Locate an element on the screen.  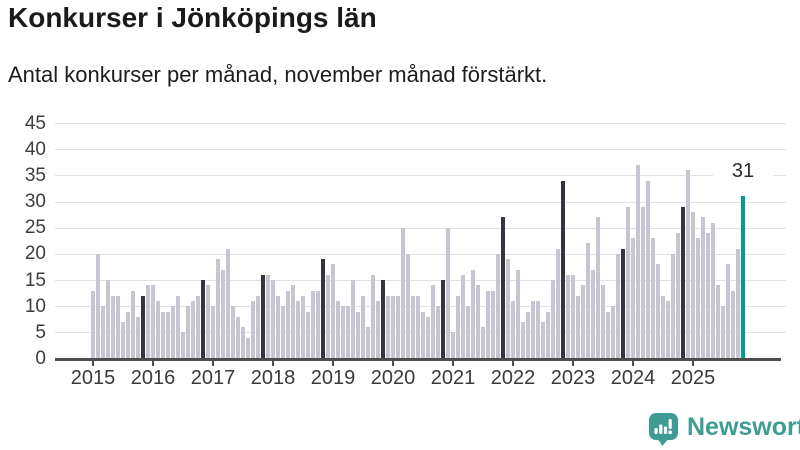
bar-2018-m7 is located at coordinates (303, 327).